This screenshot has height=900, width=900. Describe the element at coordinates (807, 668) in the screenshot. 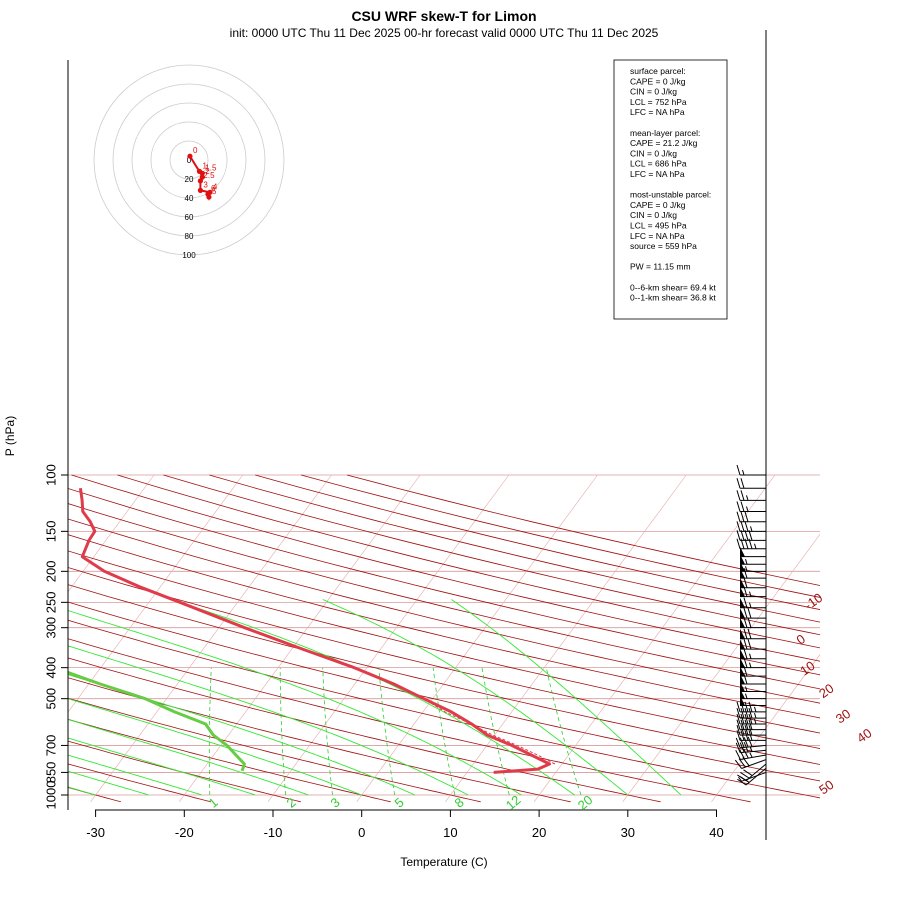

I see `dry-adiabat-label: 10` at that location.